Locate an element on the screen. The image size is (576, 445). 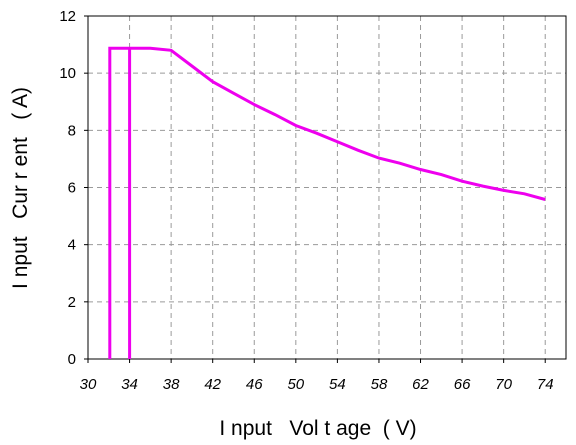
x-axis-ticks: 30 34 38 42 46 50 54 58 62 66 70 74 is located at coordinates (317, 376).